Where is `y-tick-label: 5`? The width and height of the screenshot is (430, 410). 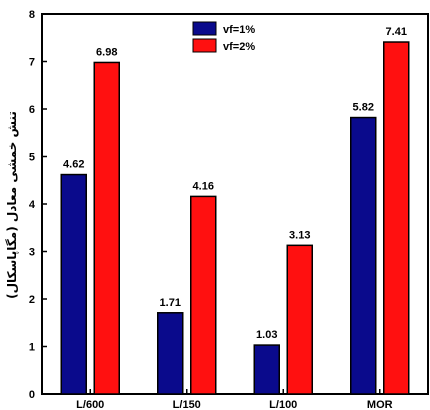
y-tick-label: 5 is located at coordinates (32, 158).